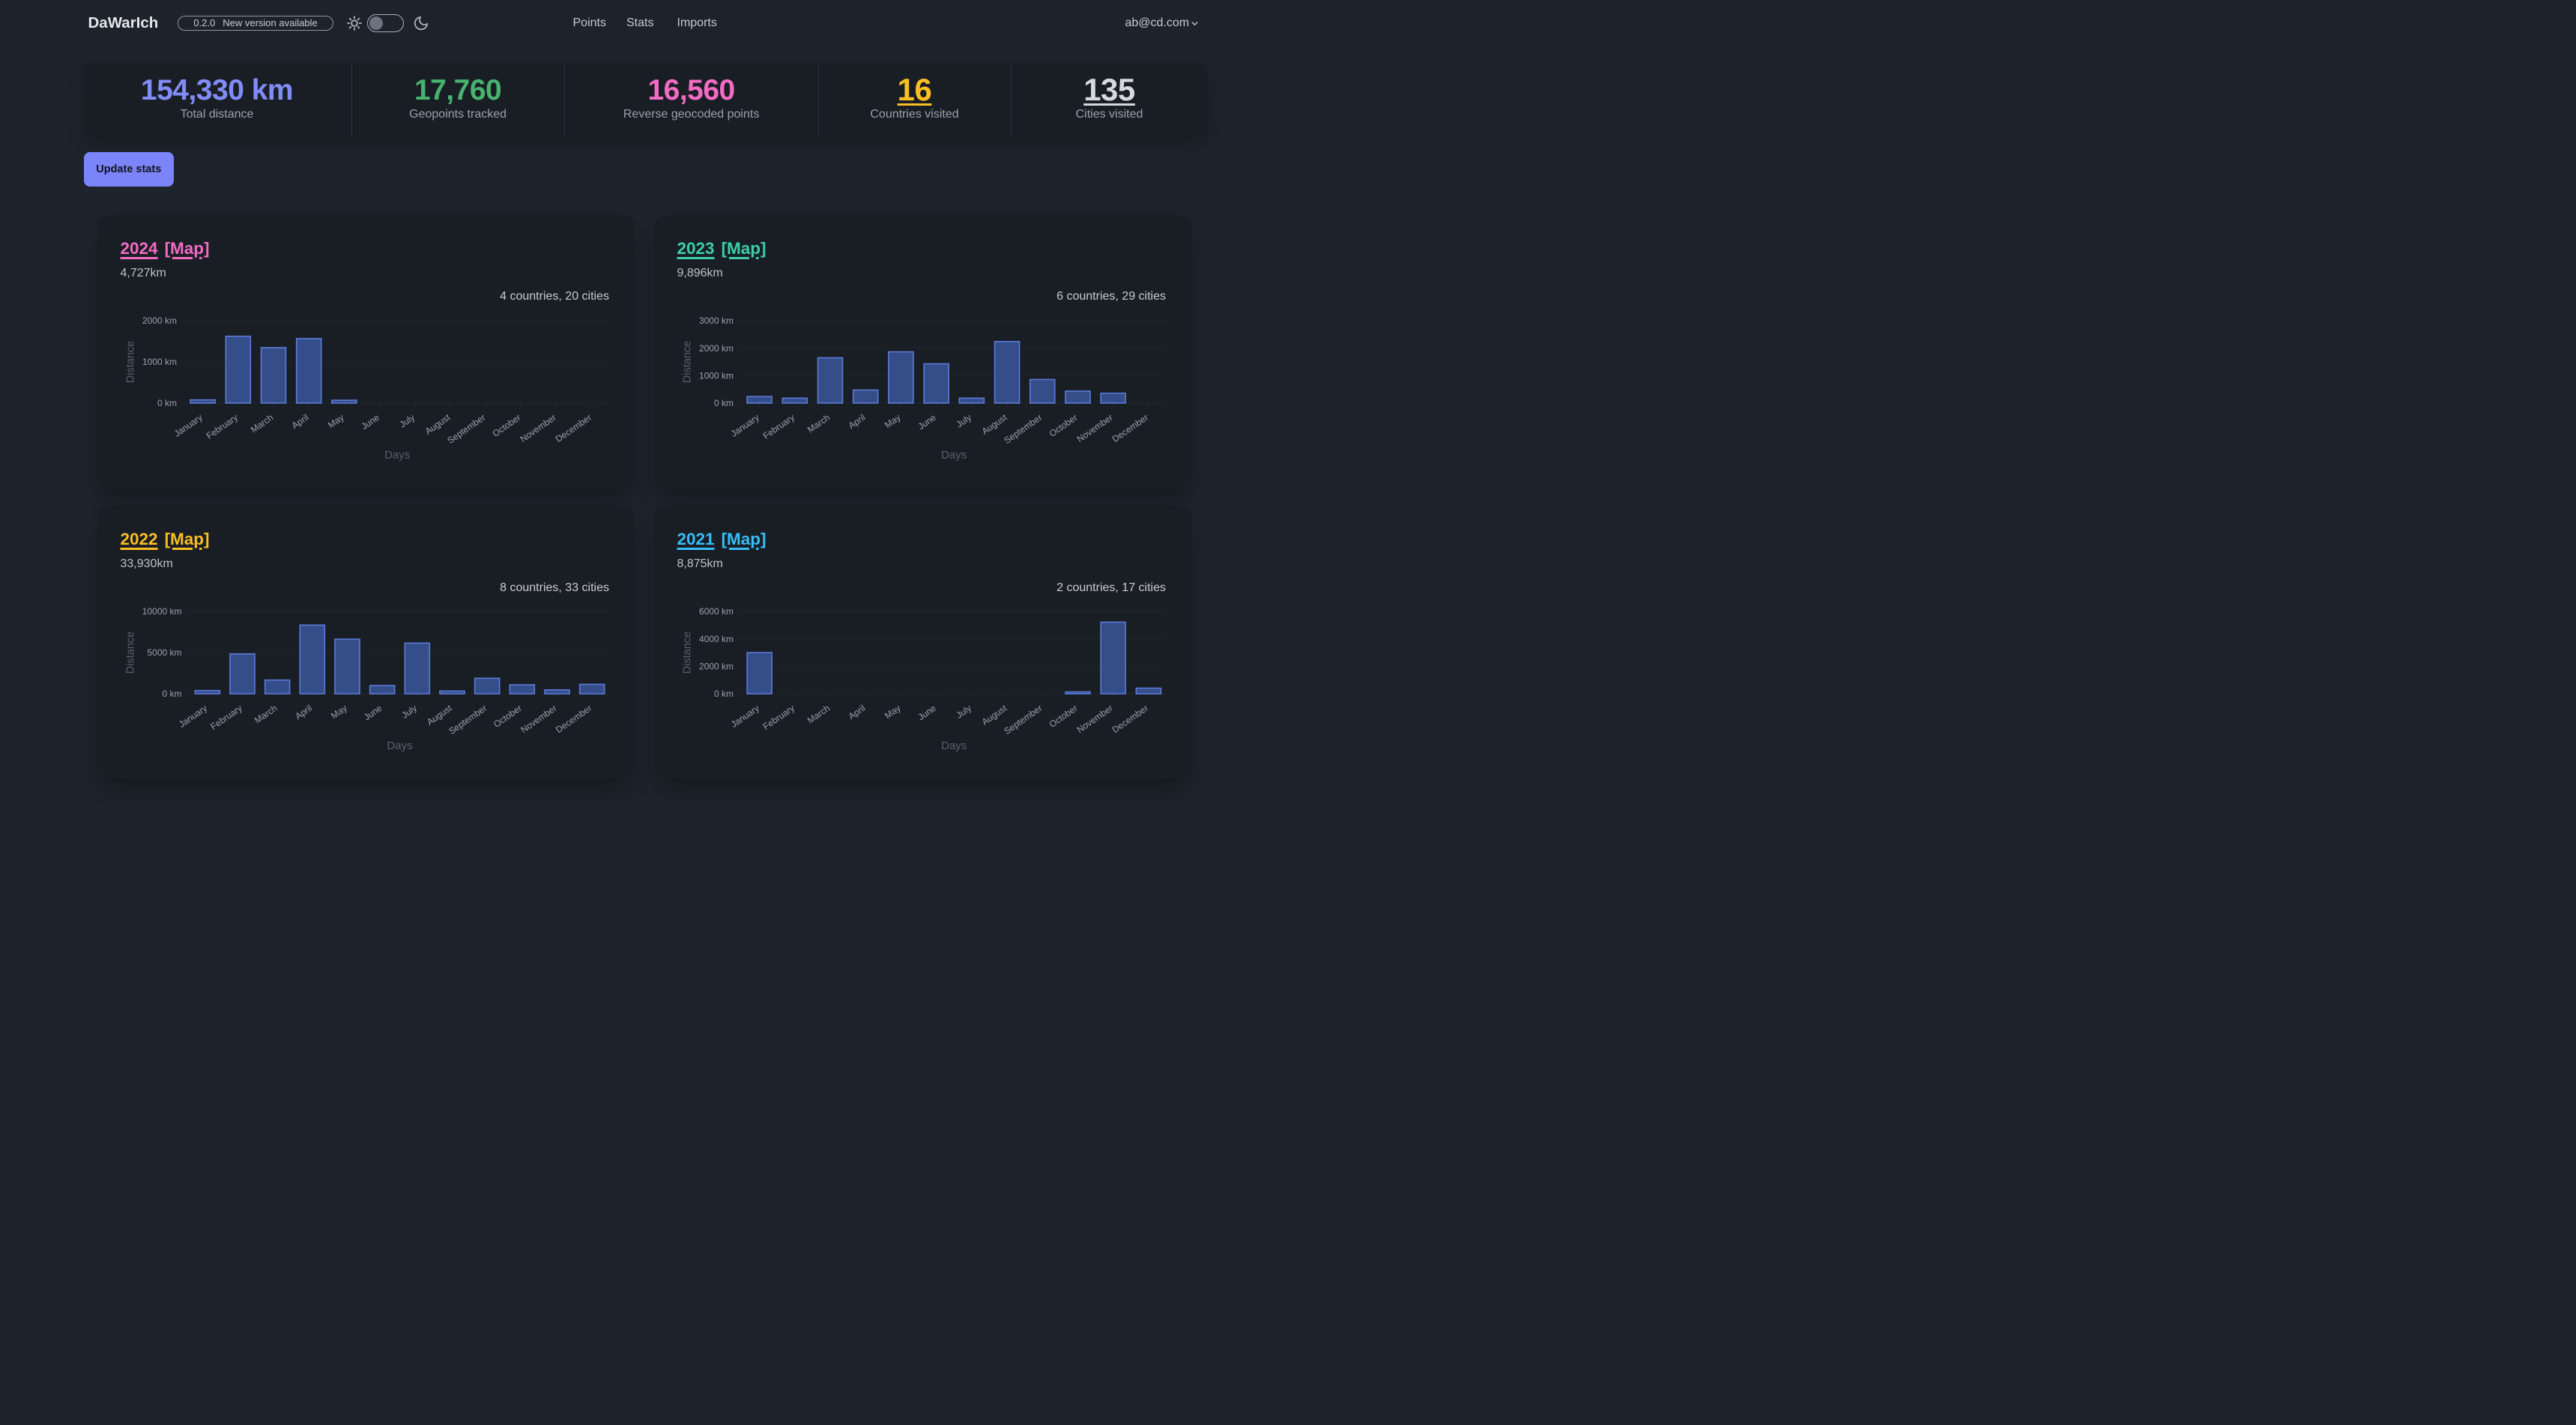 The image size is (2576, 1425). What do you see at coordinates (715, 639) in the screenshot?
I see `svg-text: 4000 km` at bounding box center [715, 639].